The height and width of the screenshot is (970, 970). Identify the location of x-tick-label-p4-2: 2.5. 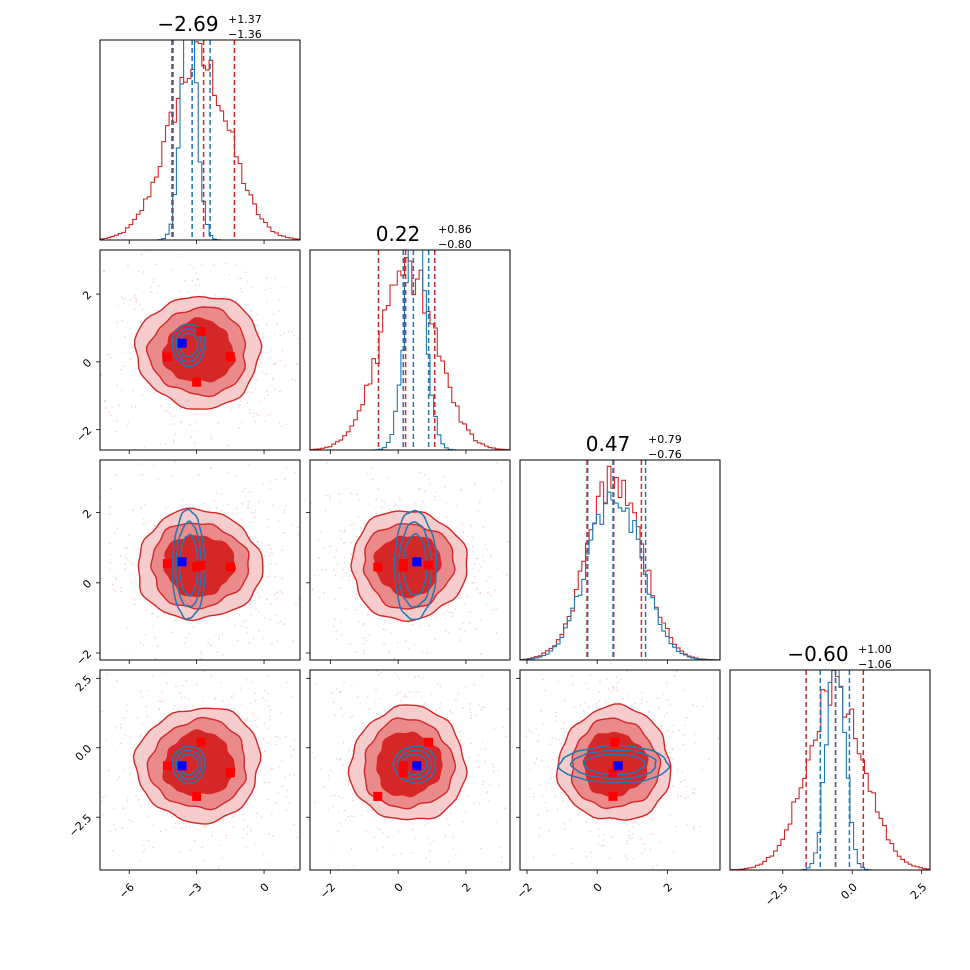
(919, 892).